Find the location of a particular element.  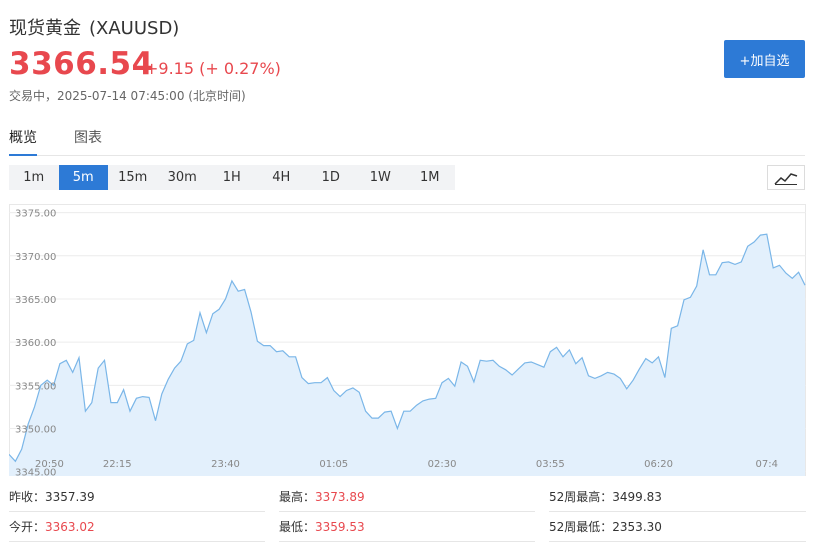

add-to-watchlist-button: +加自选 is located at coordinates (764, 59).